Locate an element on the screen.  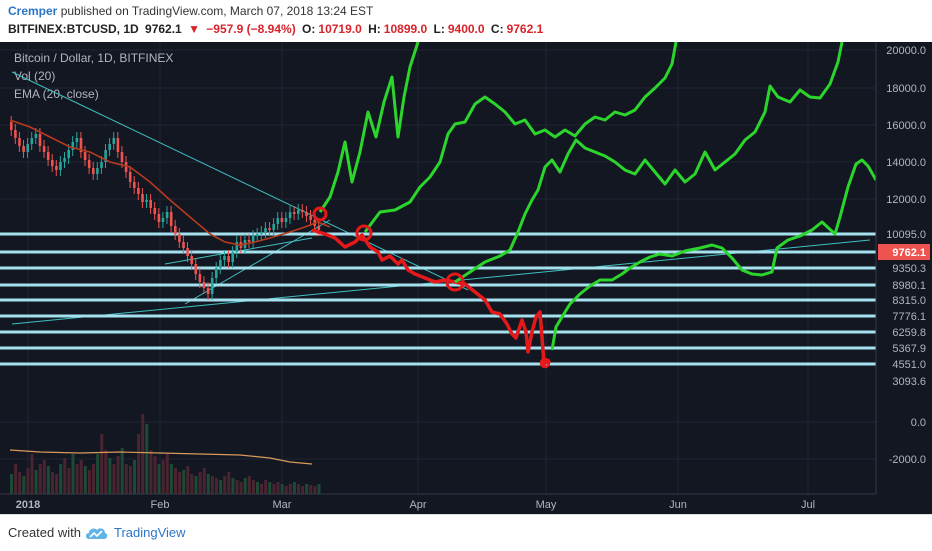
ema-line is located at coordinates (170, 182).